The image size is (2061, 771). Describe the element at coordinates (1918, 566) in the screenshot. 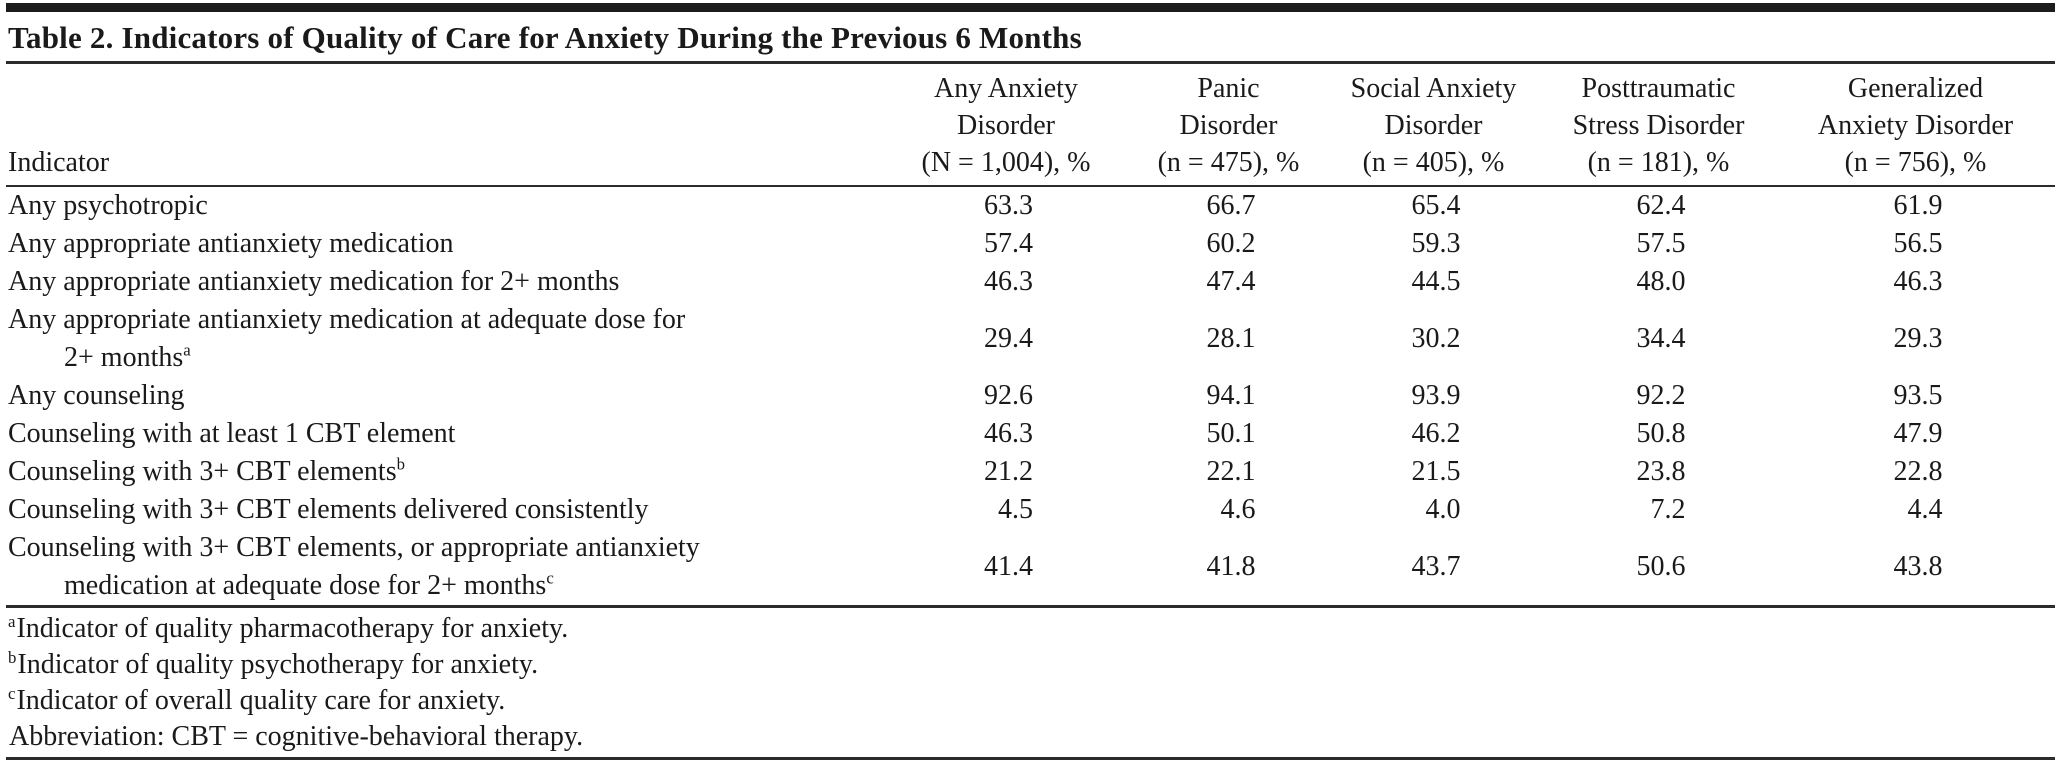

I see `value-cell: 43.8` at that location.